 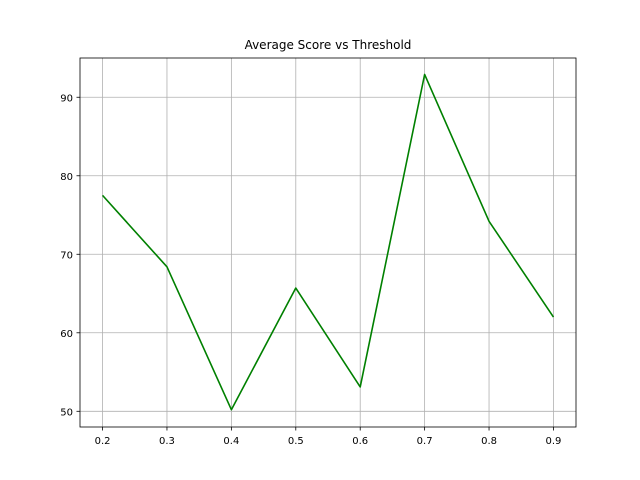 What do you see at coordinates (328, 45) in the screenshot?
I see `chart-title: Average Score vs Threshold` at bounding box center [328, 45].